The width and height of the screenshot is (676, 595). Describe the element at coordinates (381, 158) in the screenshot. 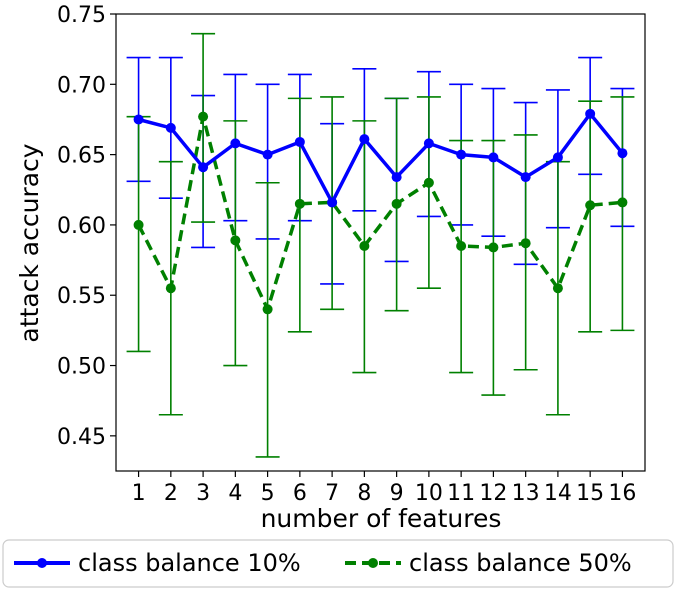

I see `series-10-line` at that location.